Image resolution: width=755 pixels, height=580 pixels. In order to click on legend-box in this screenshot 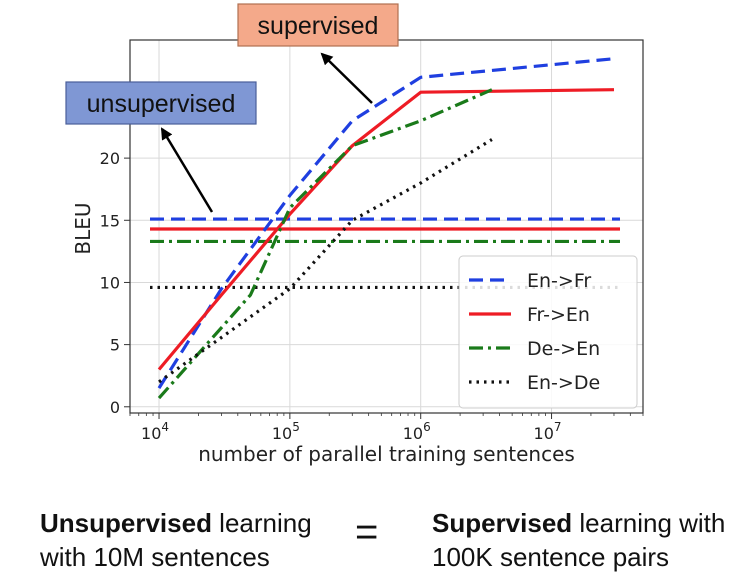, I will do `click(548, 332)`.